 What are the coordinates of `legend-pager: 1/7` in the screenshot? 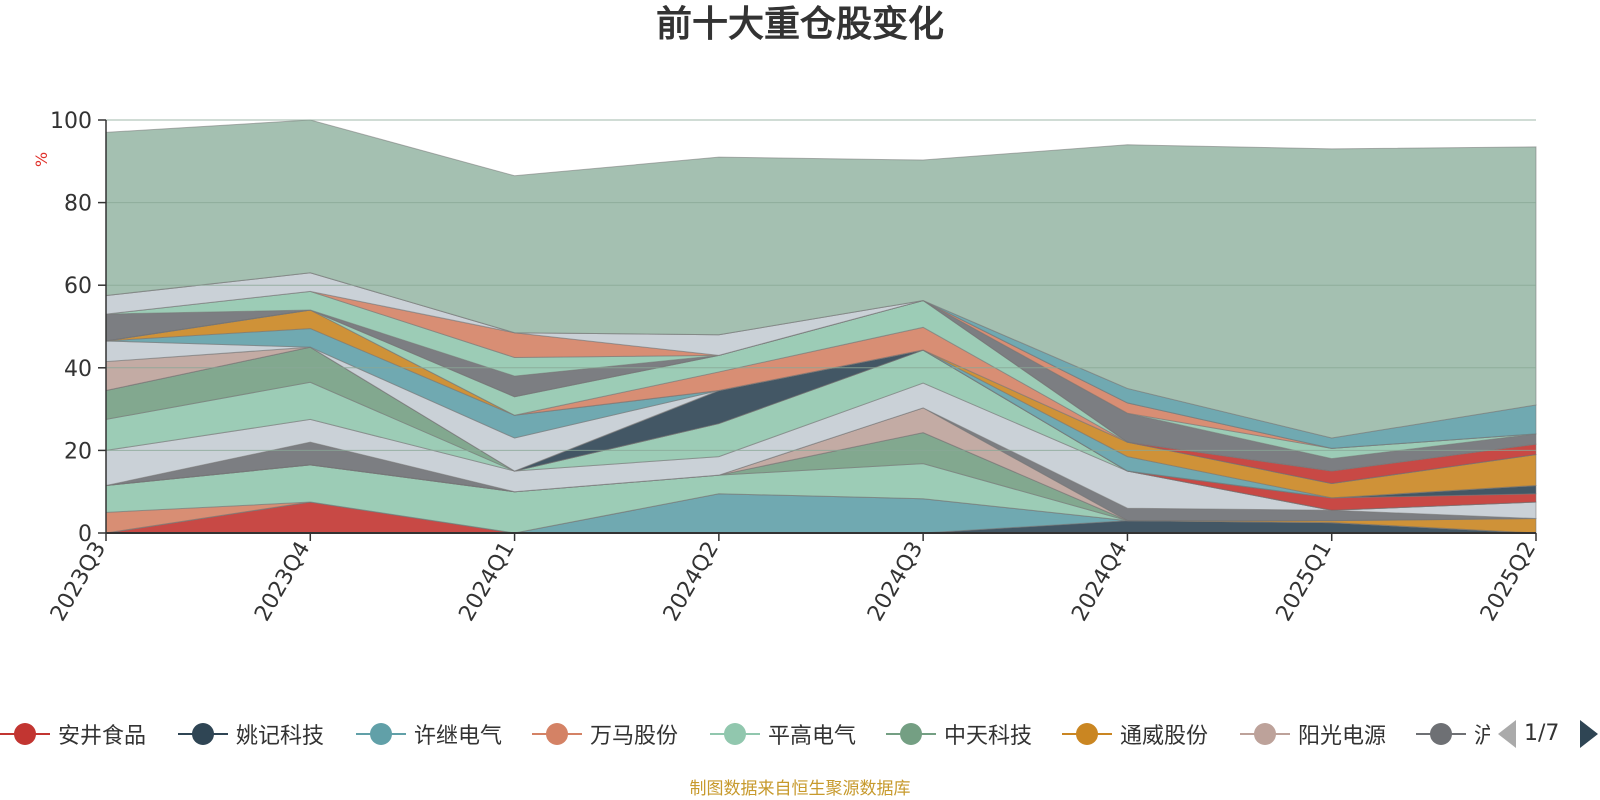 It's located at (1548, 734).